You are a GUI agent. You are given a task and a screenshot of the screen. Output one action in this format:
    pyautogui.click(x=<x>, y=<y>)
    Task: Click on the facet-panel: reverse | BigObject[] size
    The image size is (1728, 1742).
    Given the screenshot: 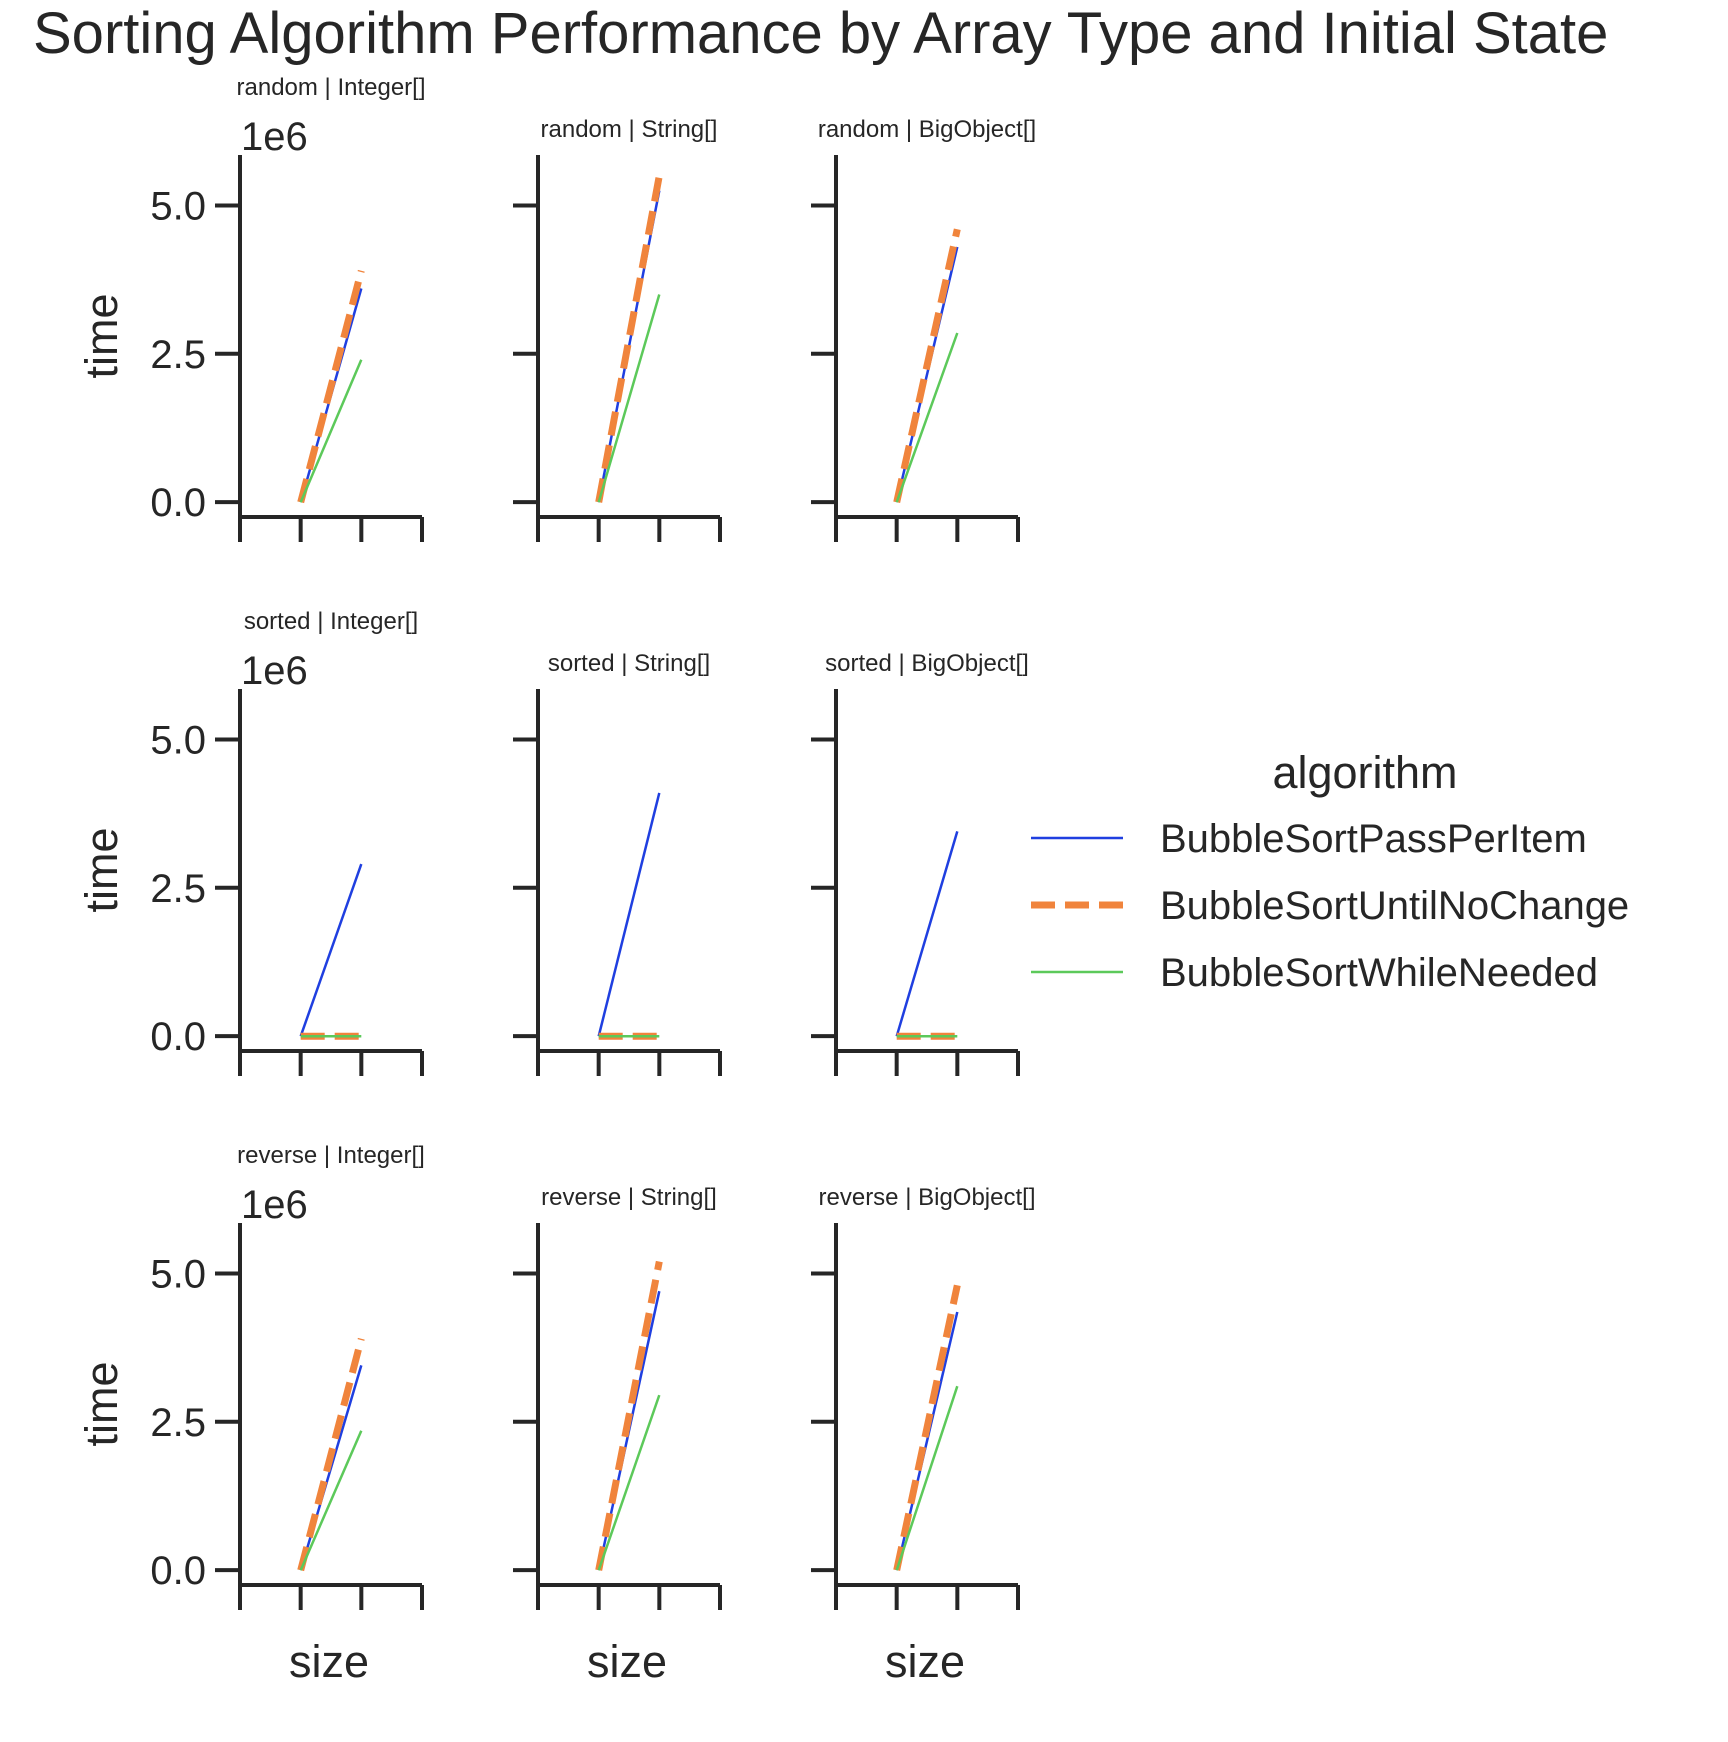 What is the action you would take?
    pyautogui.click(x=923, y=1435)
    